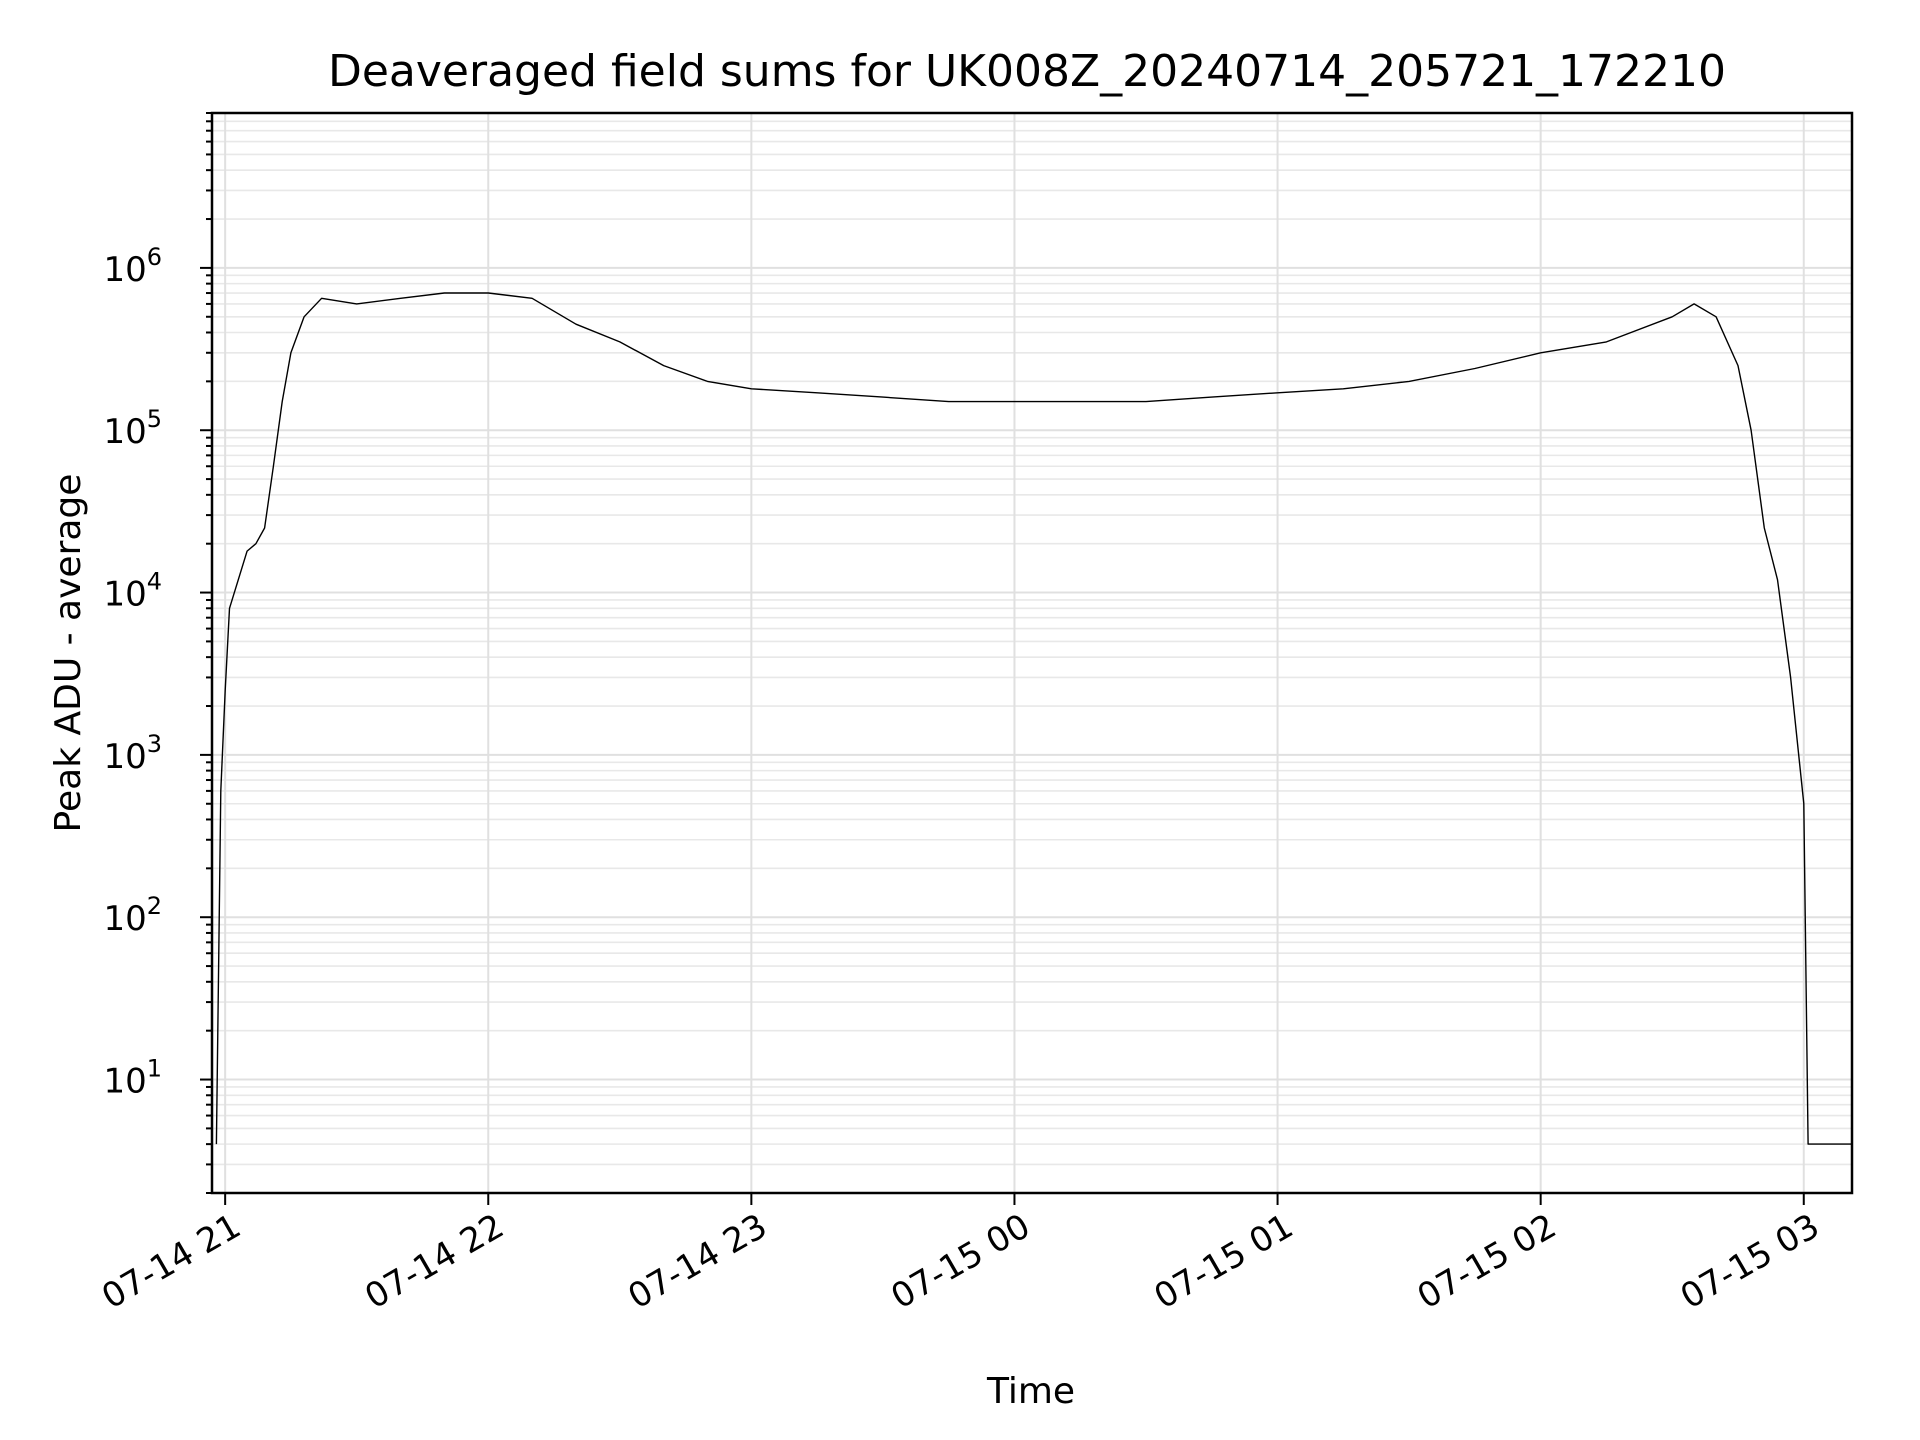  Describe the element at coordinates (1750, 1261) in the screenshot. I see `x-tick-label: 07-15 03` at that location.